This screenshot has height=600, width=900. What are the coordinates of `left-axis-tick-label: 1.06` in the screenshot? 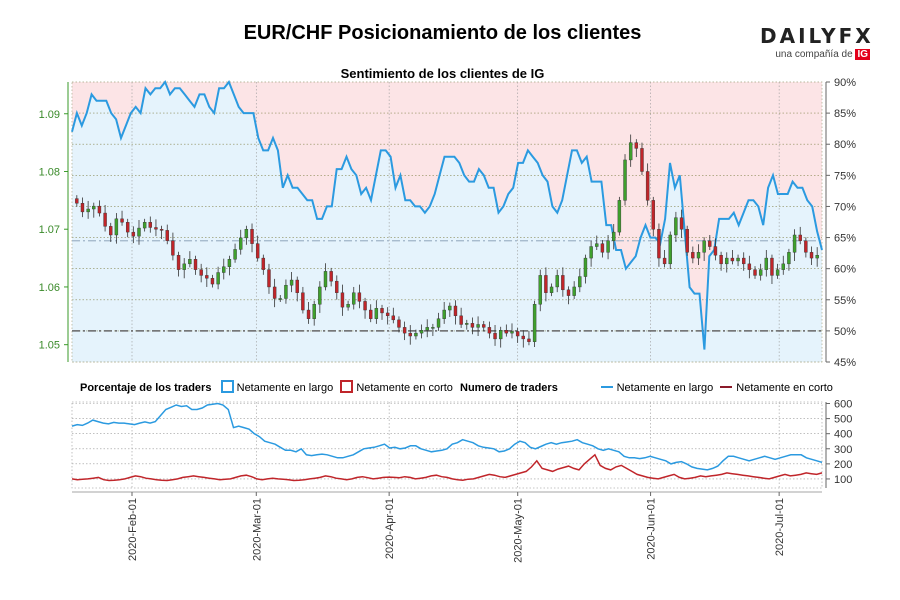 It's located at (49, 288).